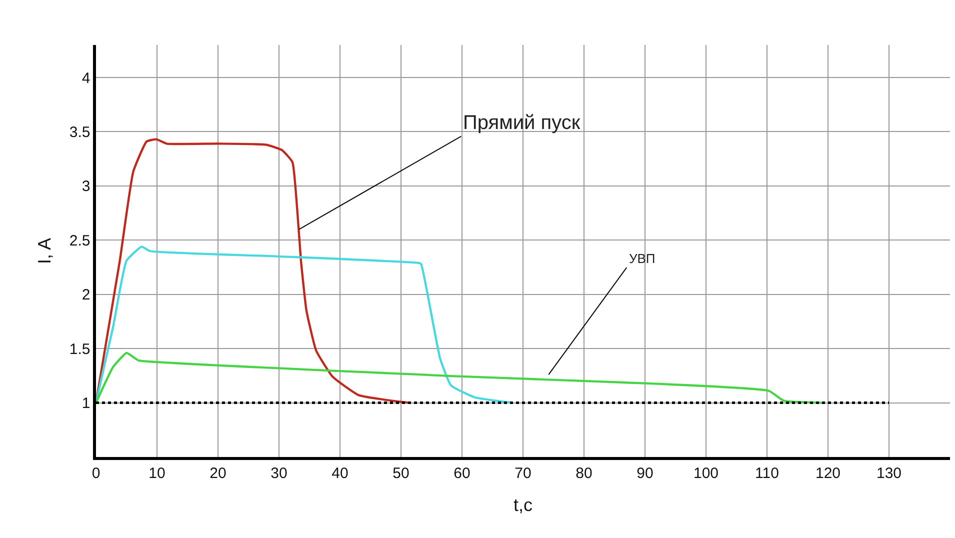  What do you see at coordinates (767, 473) in the screenshot?
I see `x-tick-label: 110` at bounding box center [767, 473].